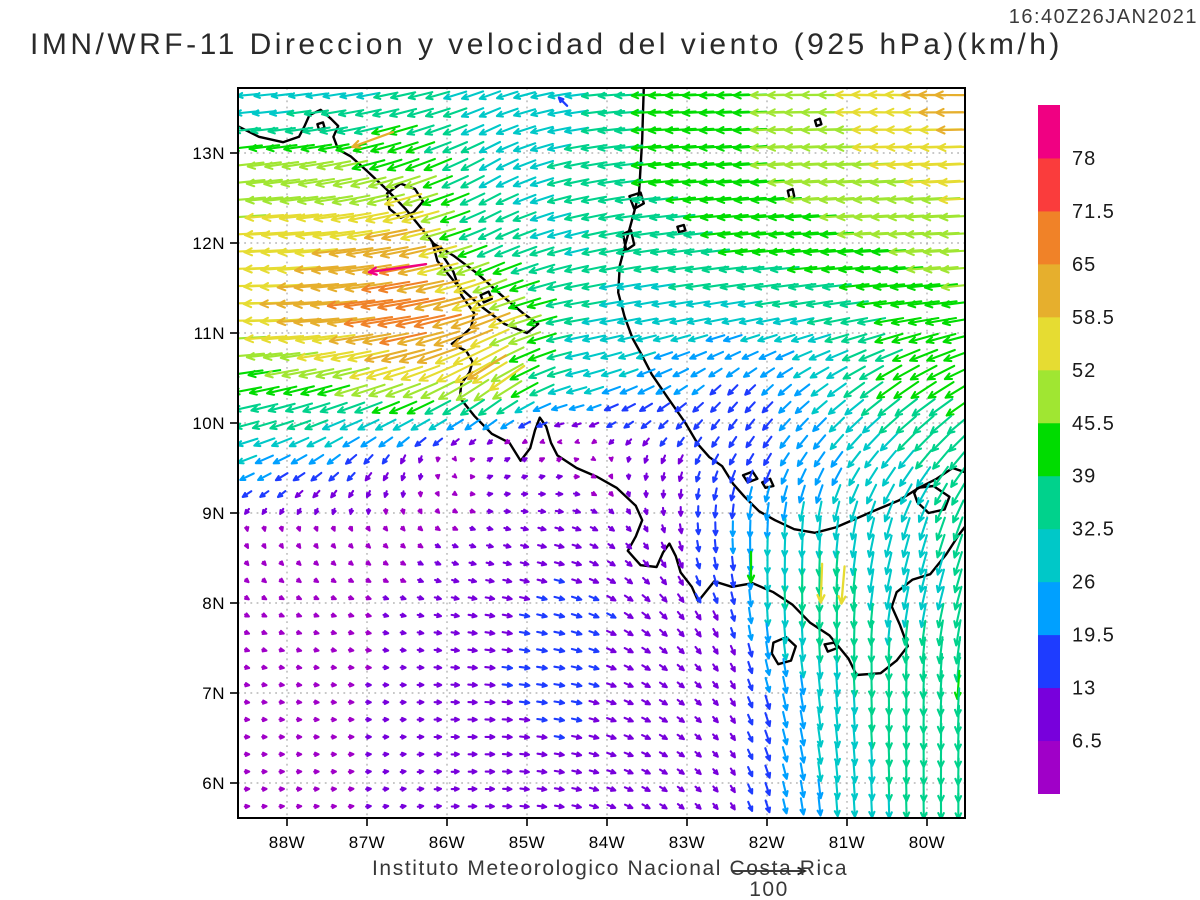 The height and width of the screenshot is (900, 1200). What do you see at coordinates (687, 842) in the screenshot?
I see `x-tick-label: 83W` at bounding box center [687, 842].